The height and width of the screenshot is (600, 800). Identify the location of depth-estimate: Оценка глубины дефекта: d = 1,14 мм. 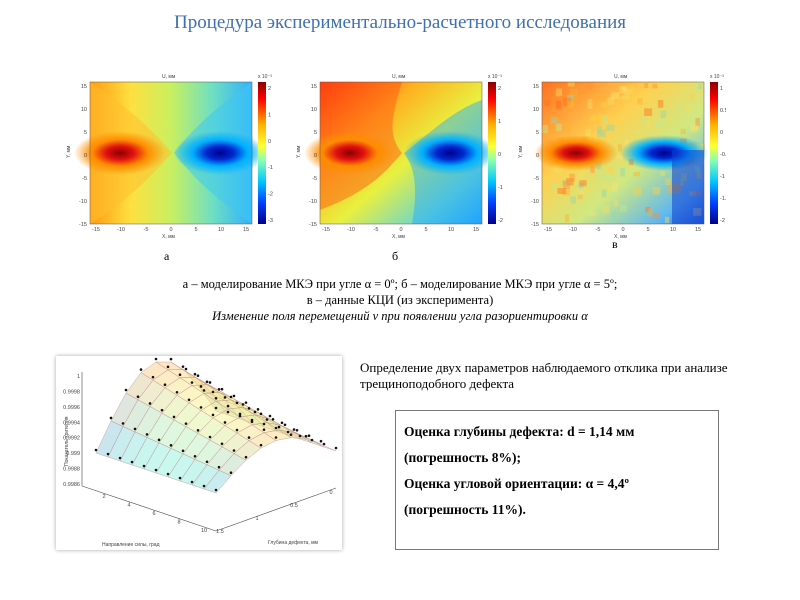
(519, 431).